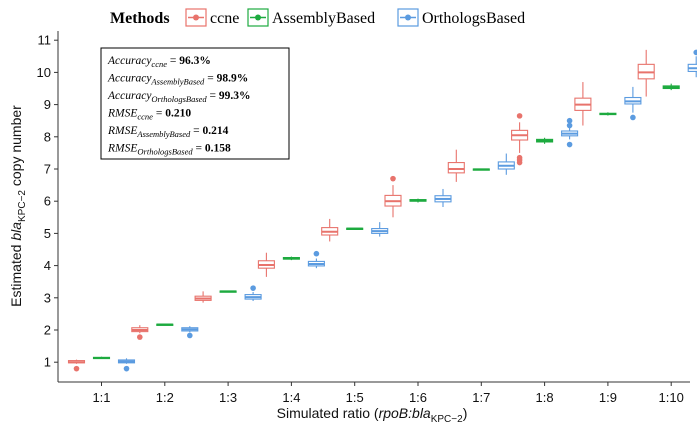 This screenshot has height=433, width=697. Describe the element at coordinates (101, 397) in the screenshot. I see `x-tick-label: 1:1` at that location.